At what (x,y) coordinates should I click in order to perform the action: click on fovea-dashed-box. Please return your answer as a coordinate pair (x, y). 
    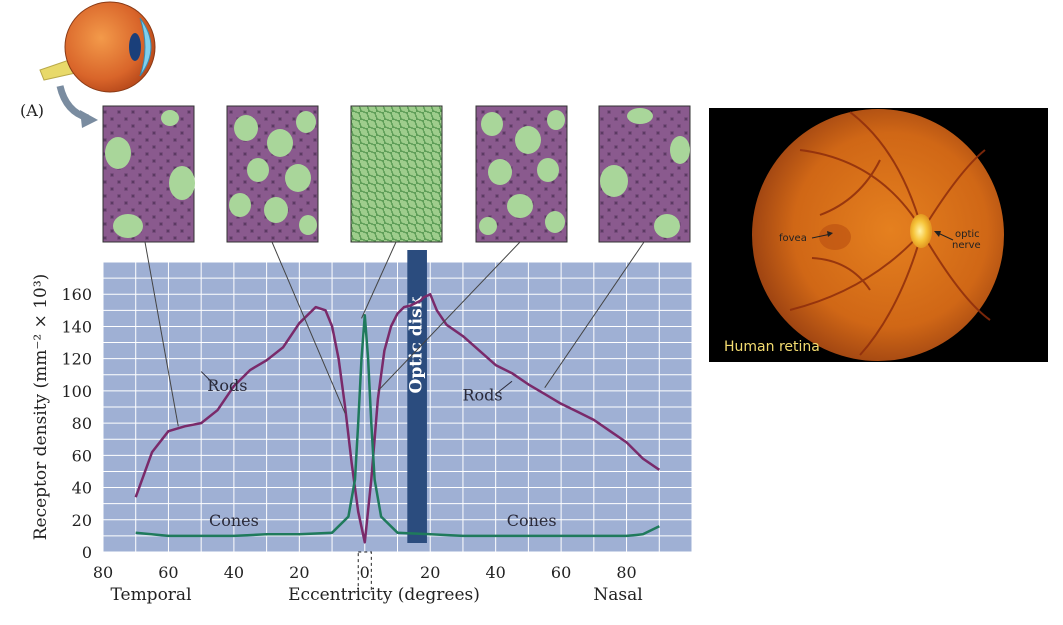
    Looking at the image, I should click on (364, 572).